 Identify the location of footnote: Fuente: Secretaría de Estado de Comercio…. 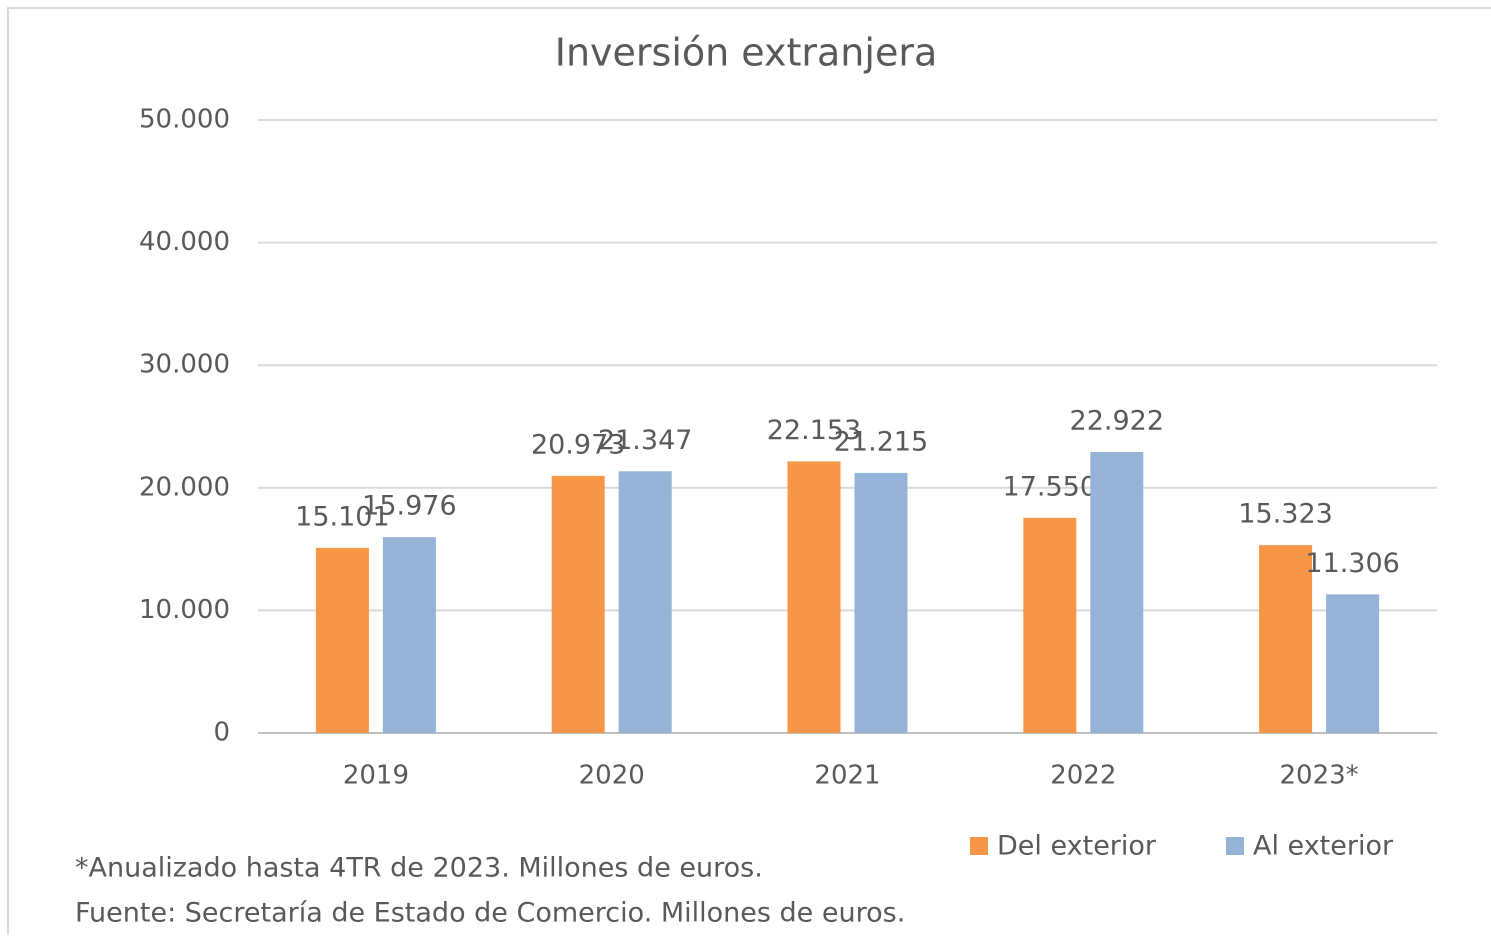
(490, 913).